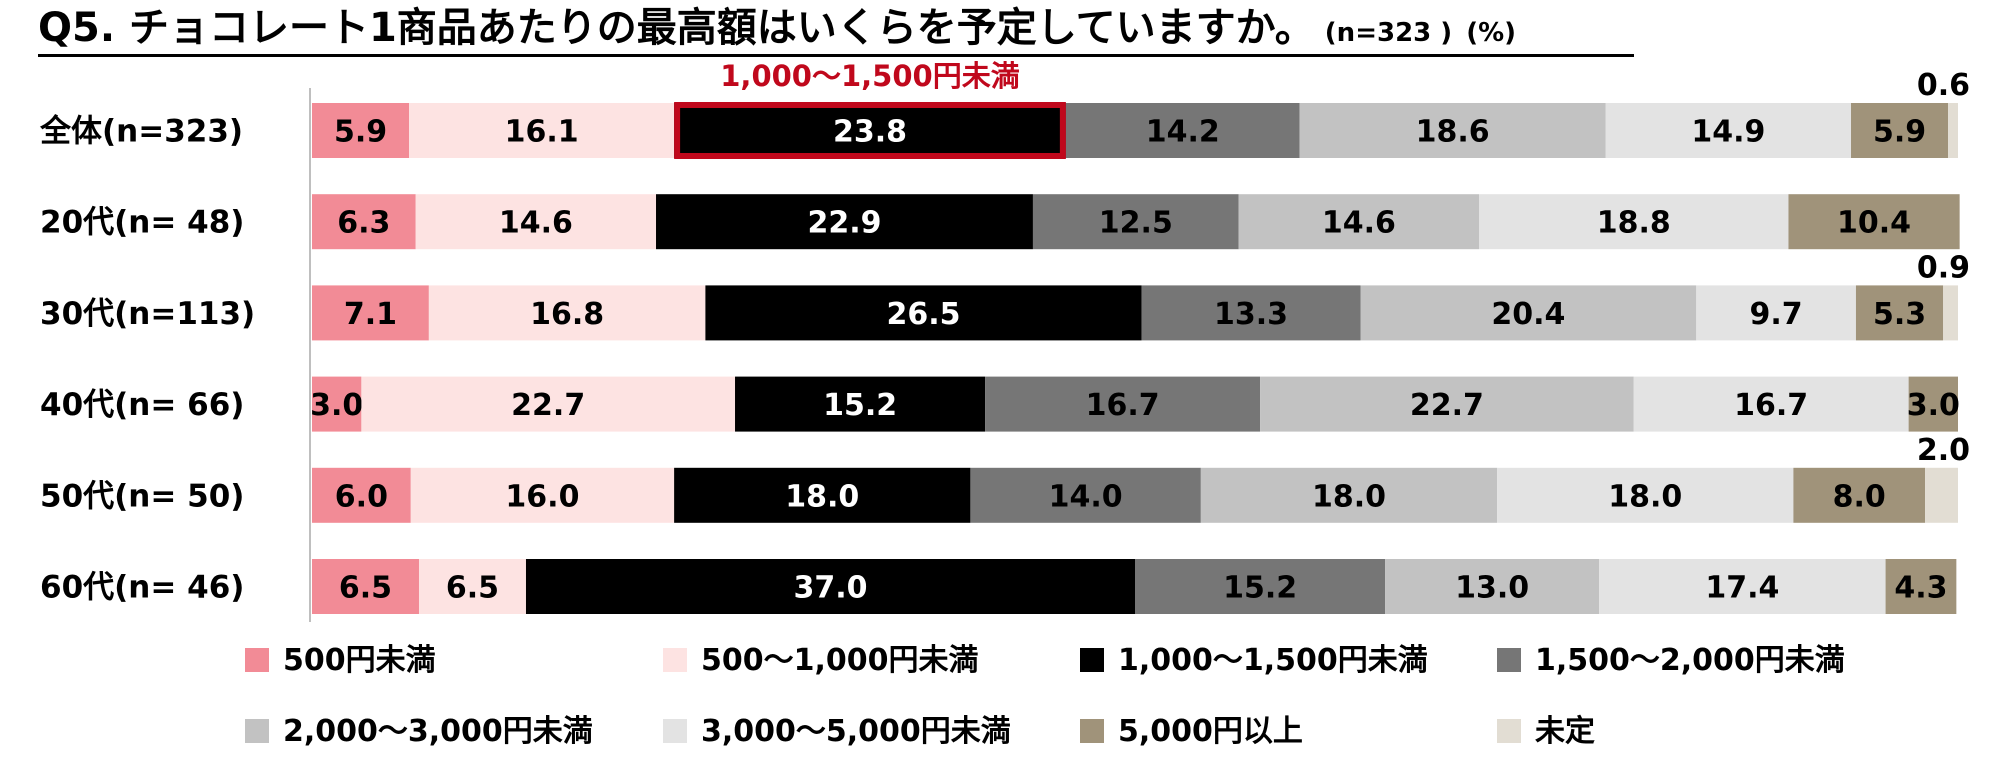 This screenshot has width=2015, height=769. I want to click on data-label: 26.5, so click(923, 314).